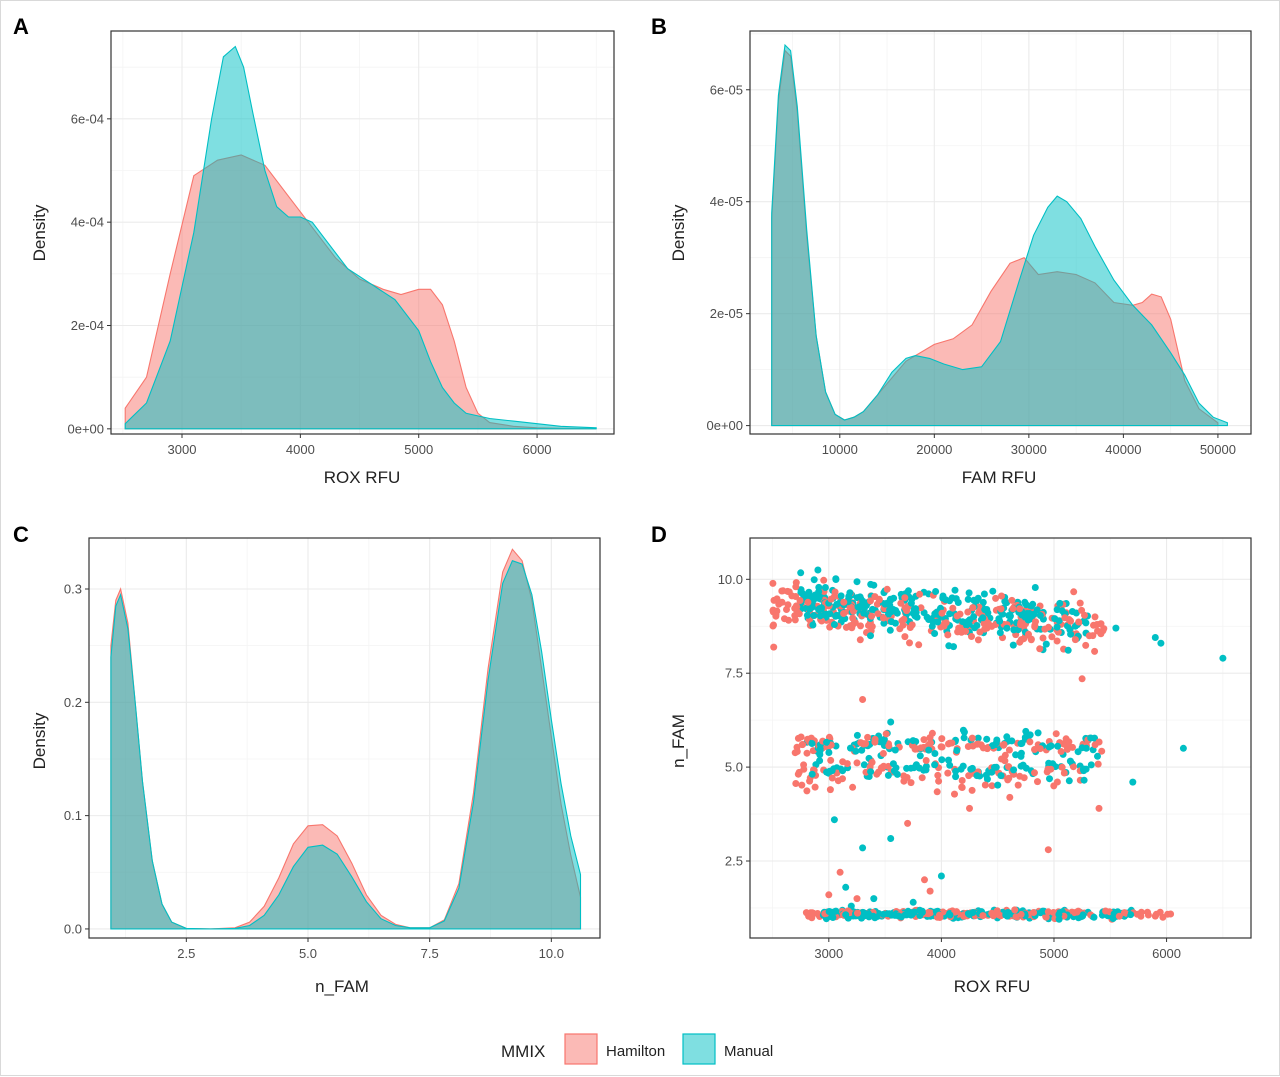  What do you see at coordinates (581, 1049) in the screenshot?
I see `legend-key-hamilton` at bounding box center [581, 1049].